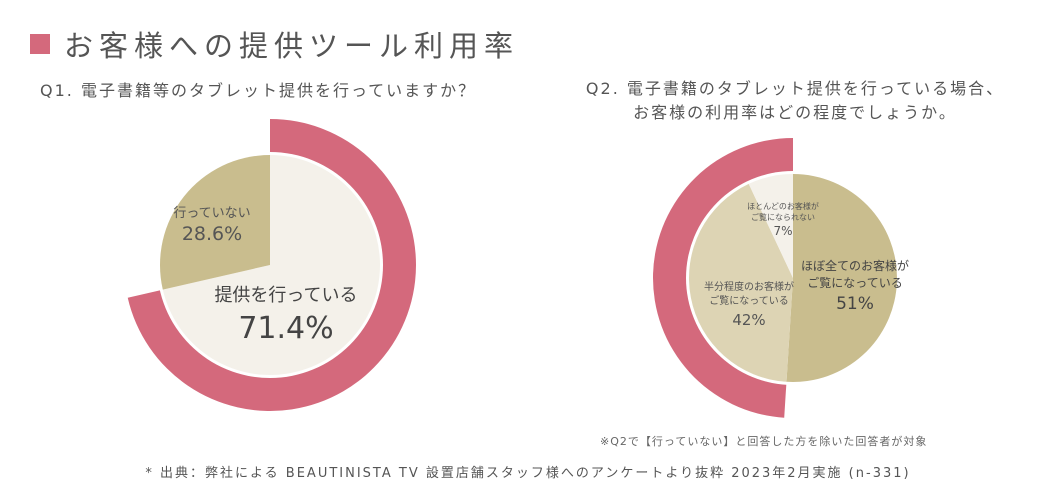  I want to click on title-marker, so click(40, 44).